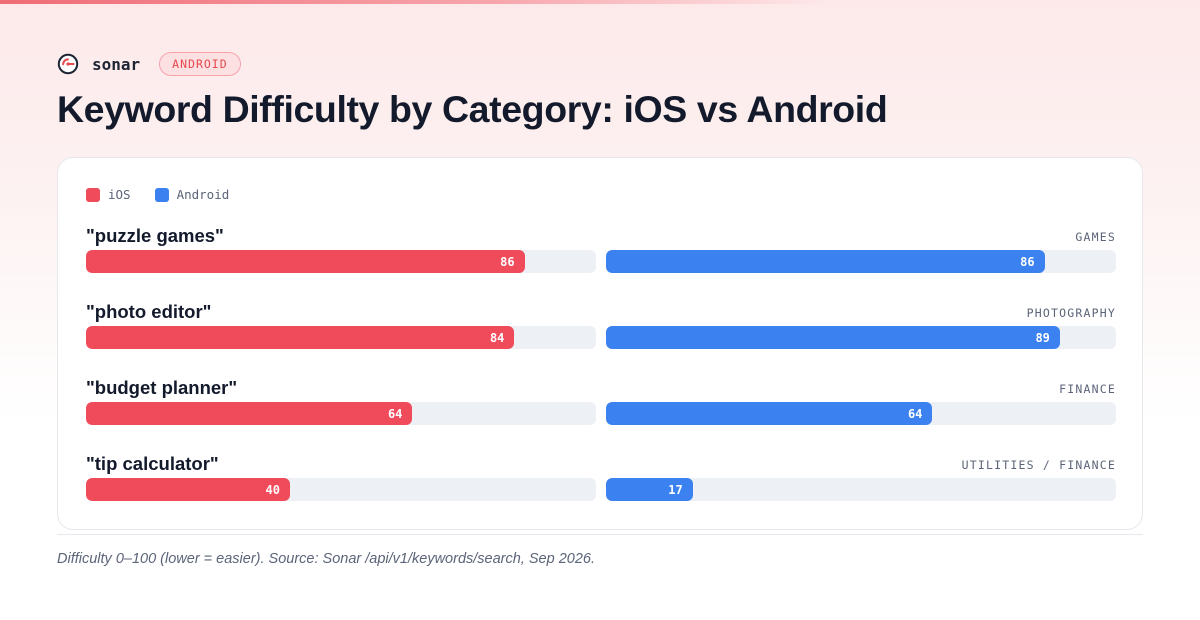  Describe the element at coordinates (497, 337) in the screenshot. I see `ios-value-label: 84` at that location.